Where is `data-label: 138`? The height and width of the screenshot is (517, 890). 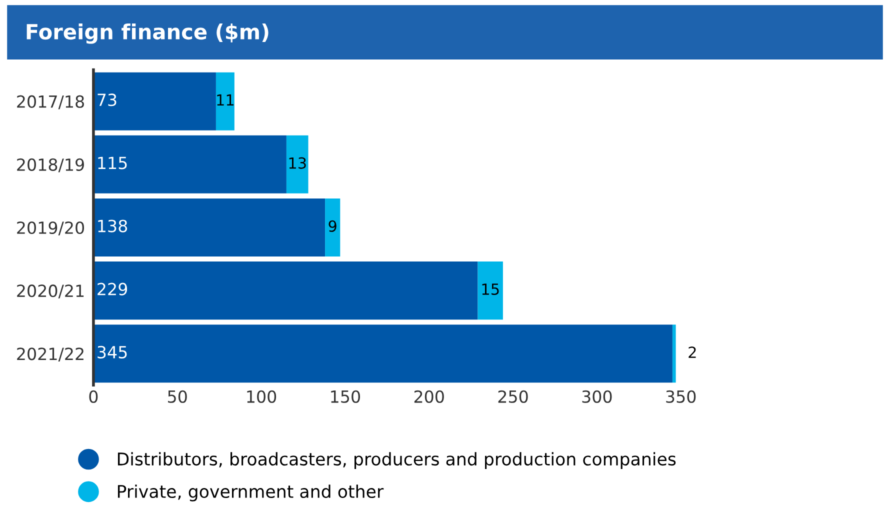 data-label: 138 is located at coordinates (113, 226).